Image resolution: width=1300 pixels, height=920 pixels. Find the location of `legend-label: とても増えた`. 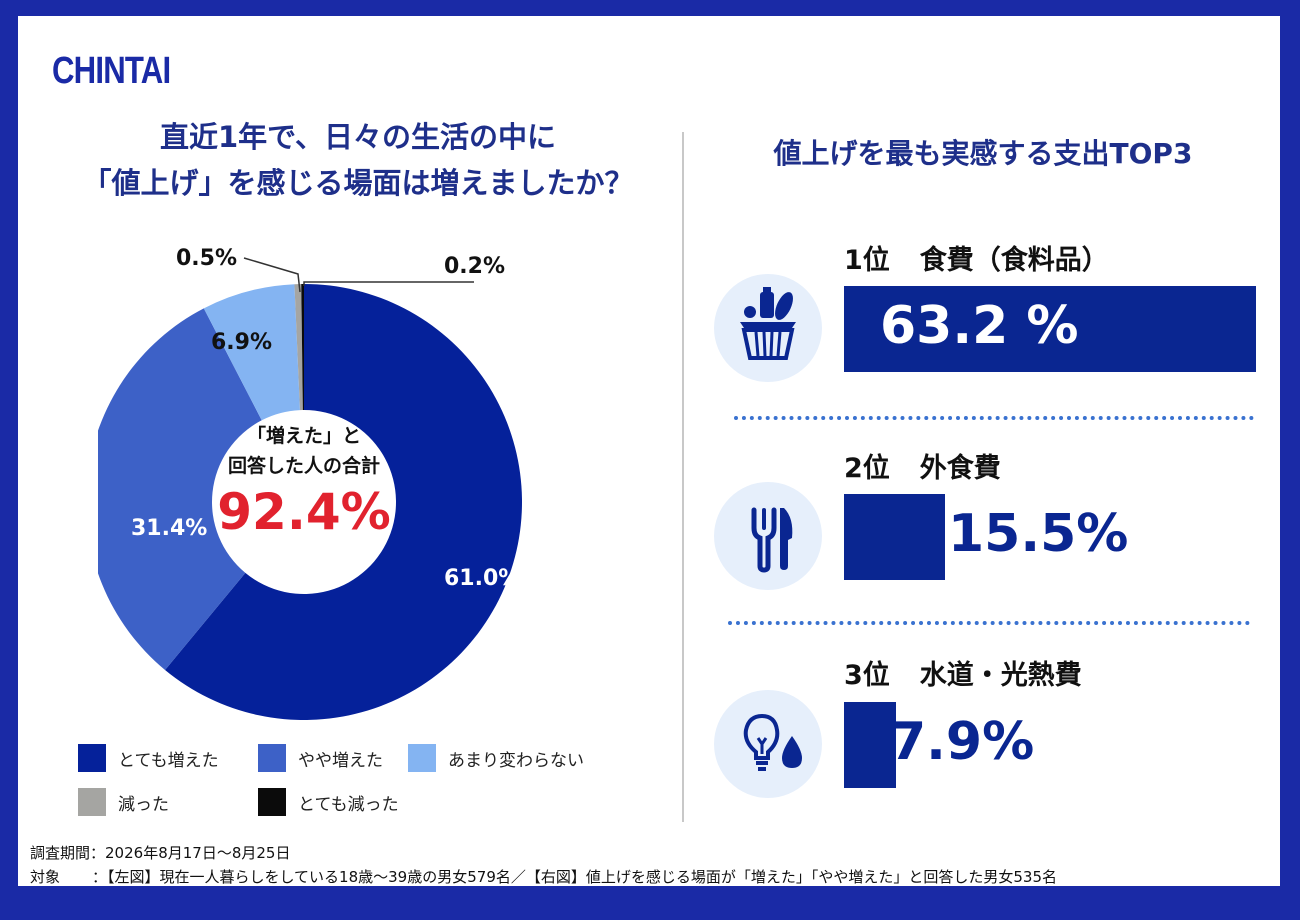

legend-label: とても増えた is located at coordinates (168, 760).